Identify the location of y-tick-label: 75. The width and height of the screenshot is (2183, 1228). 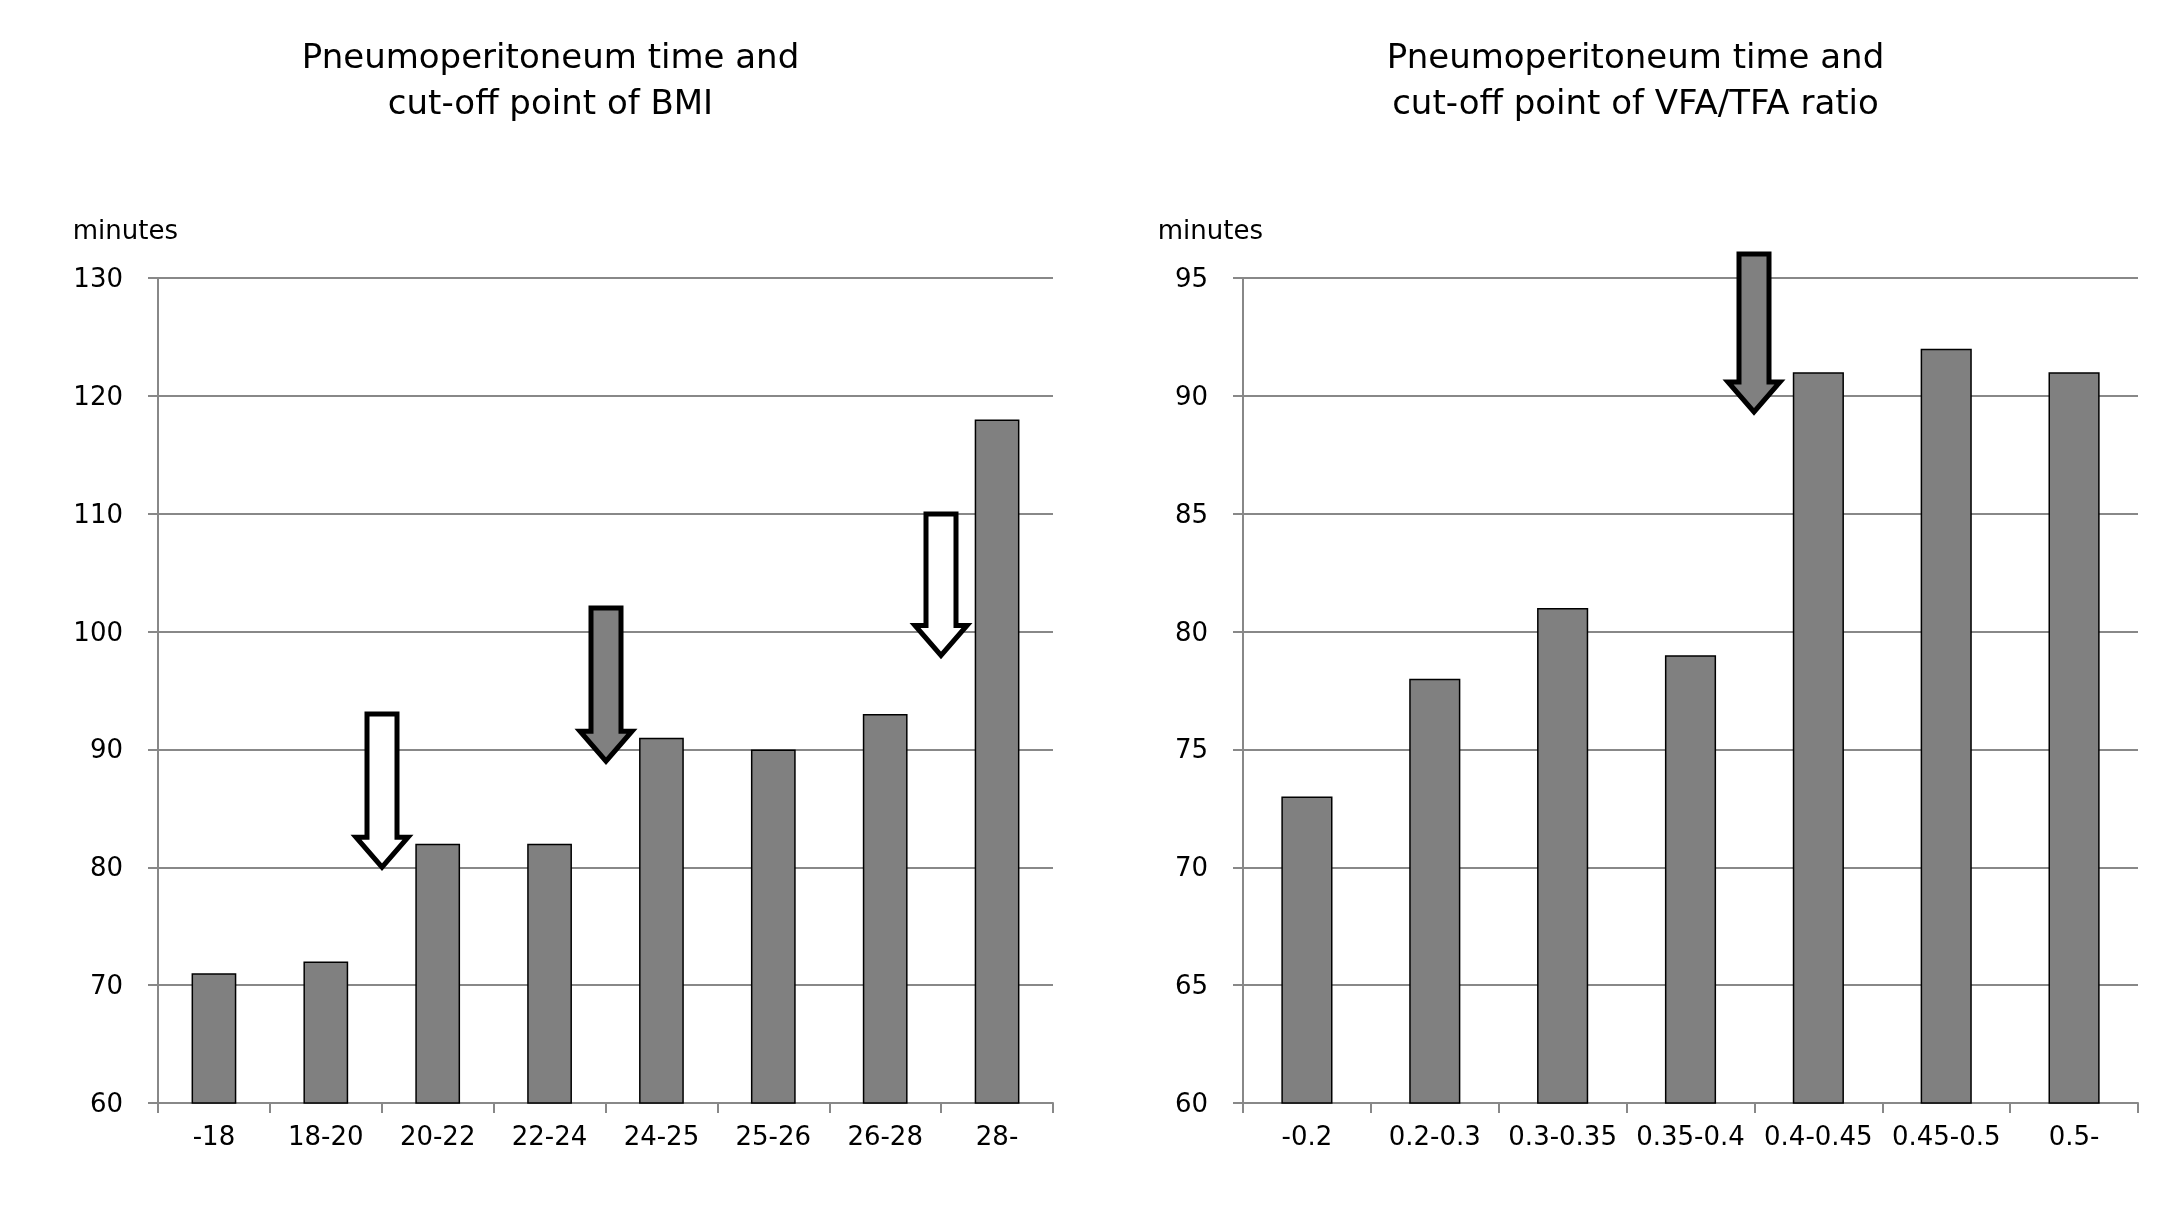
(1191, 749).